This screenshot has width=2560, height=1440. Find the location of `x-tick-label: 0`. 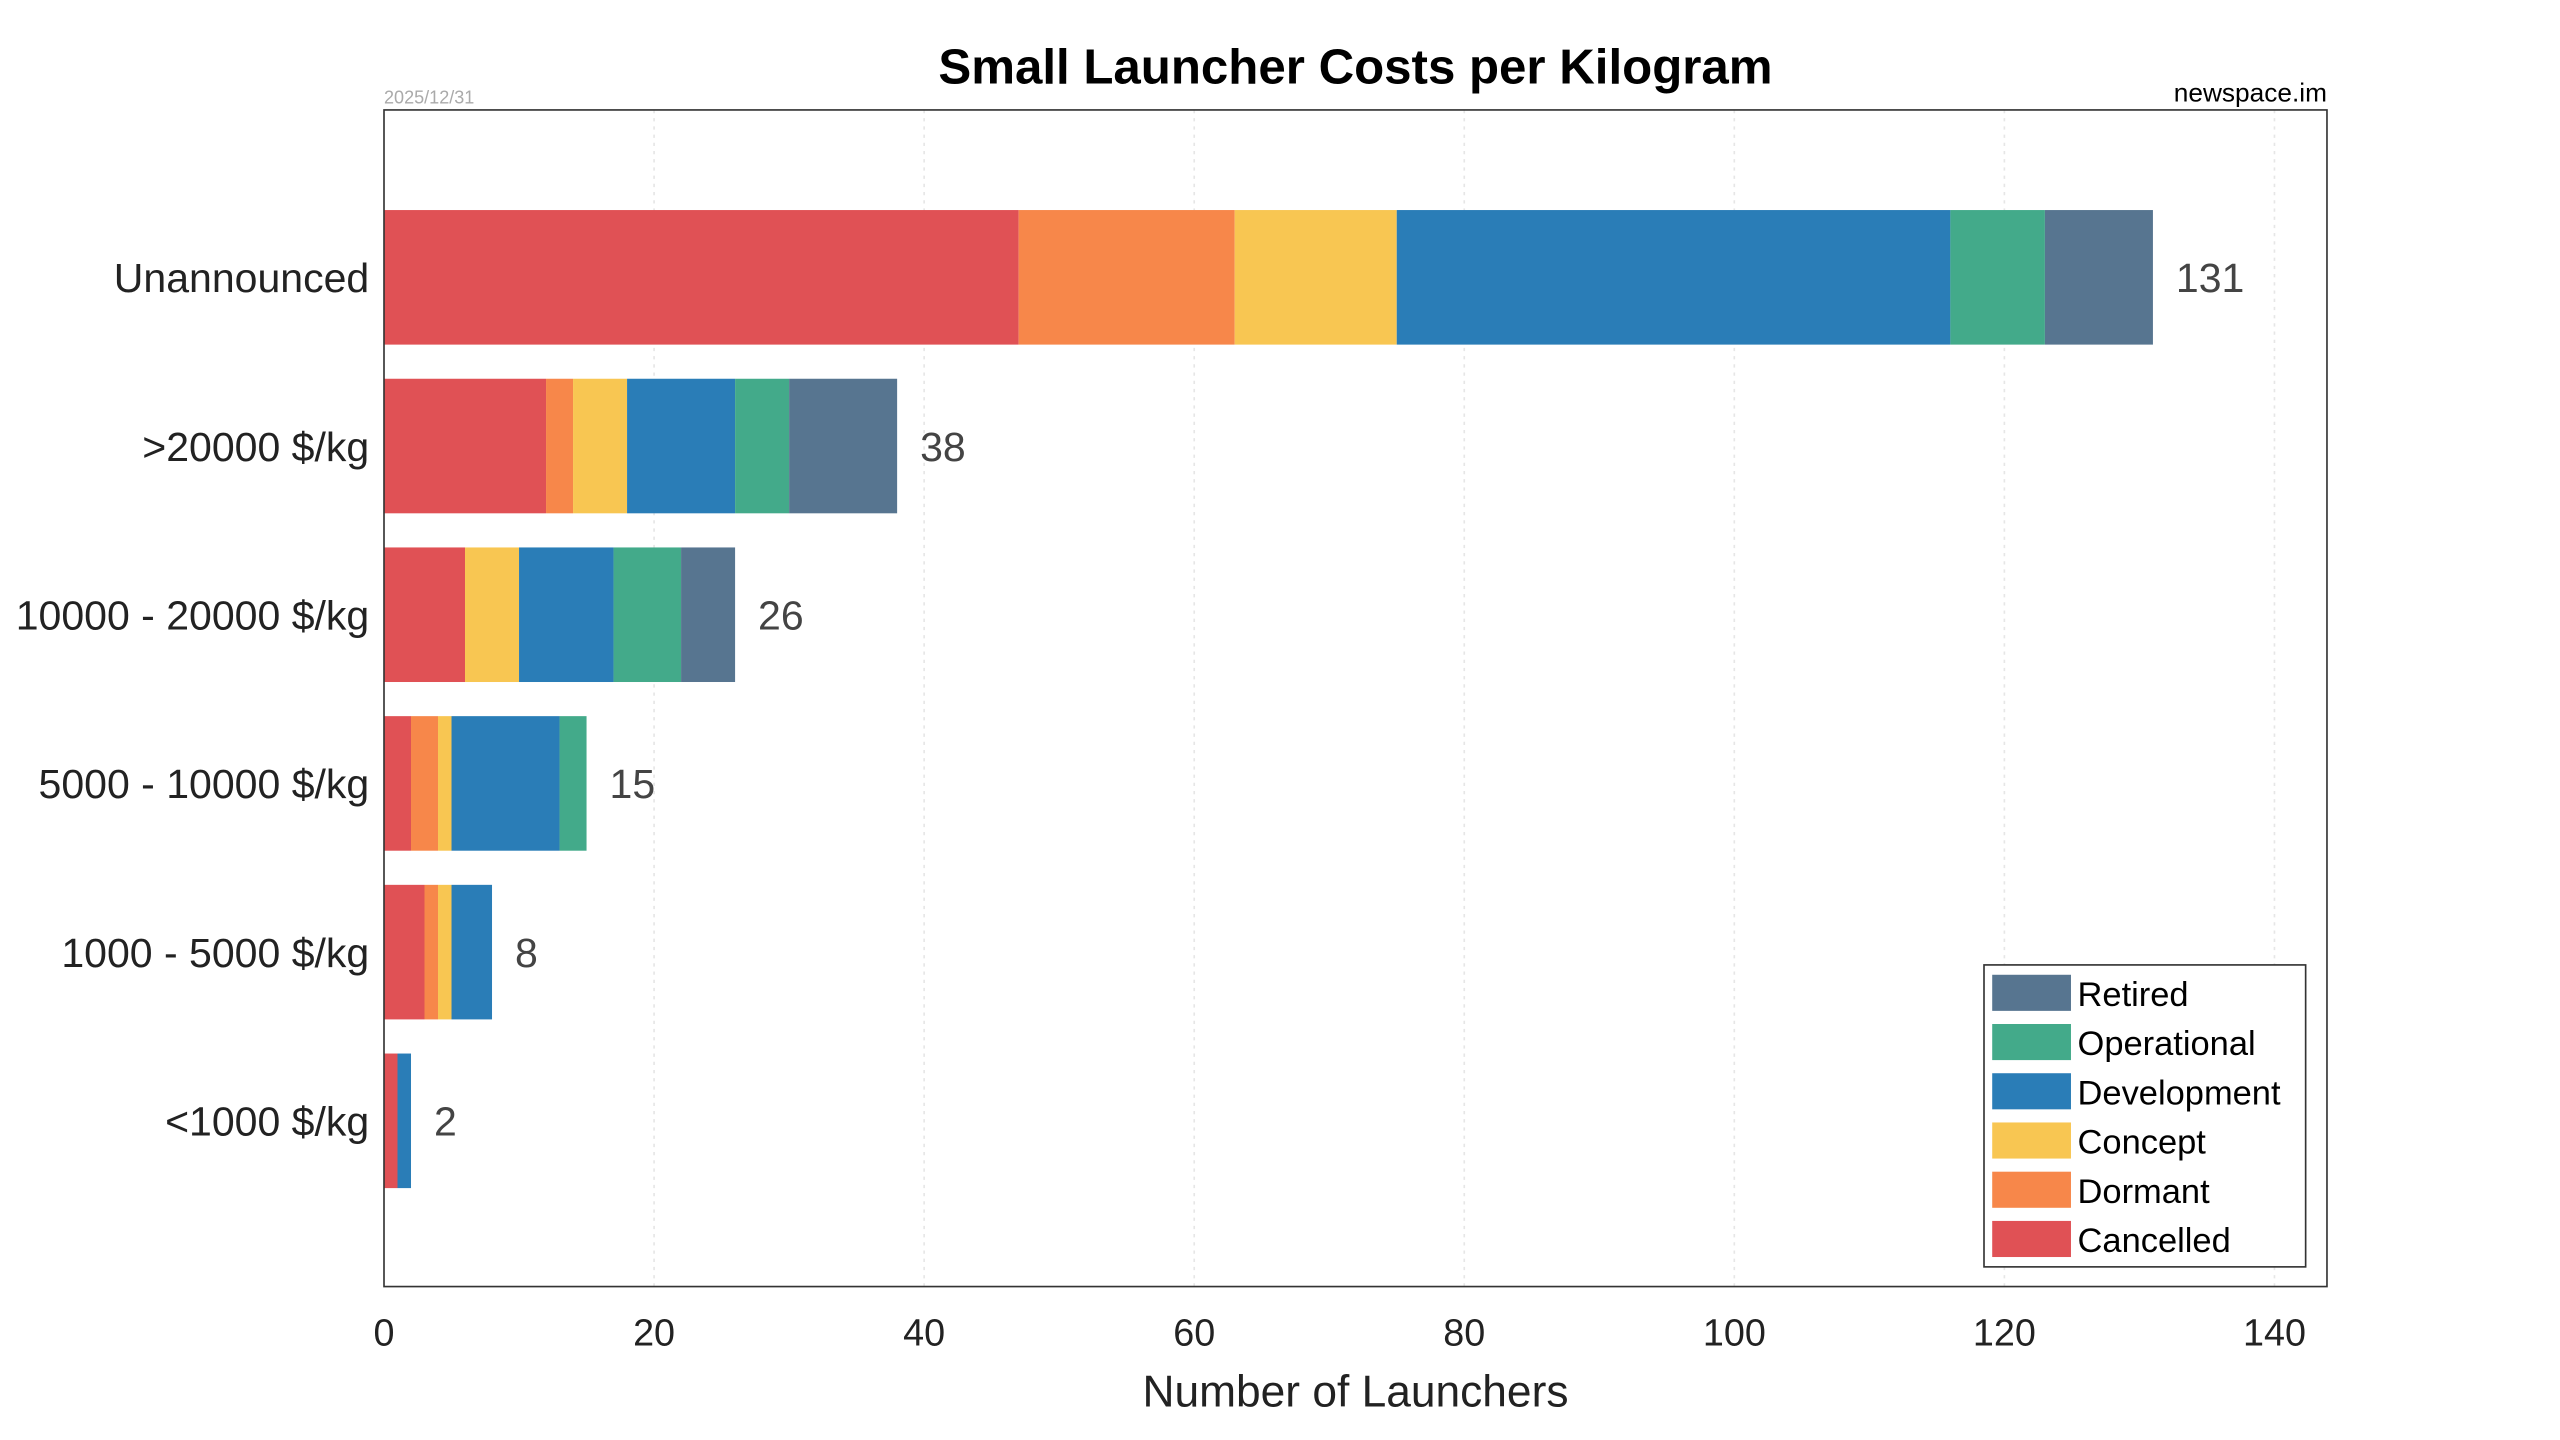

x-tick-label: 0 is located at coordinates (384, 1333).